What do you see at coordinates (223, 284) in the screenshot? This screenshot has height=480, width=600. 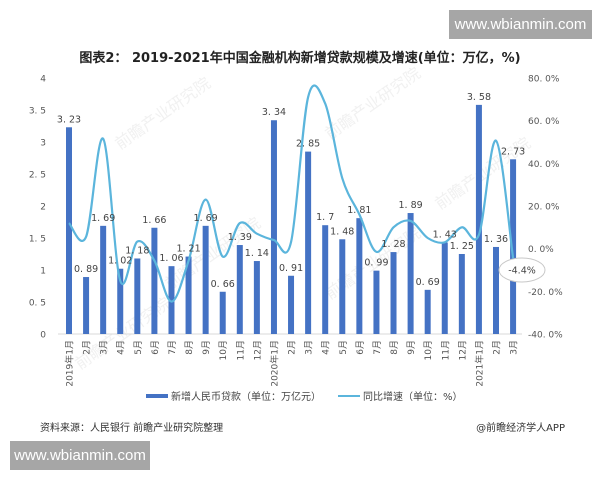 I see `svg-text: 0. 66` at bounding box center [223, 284].